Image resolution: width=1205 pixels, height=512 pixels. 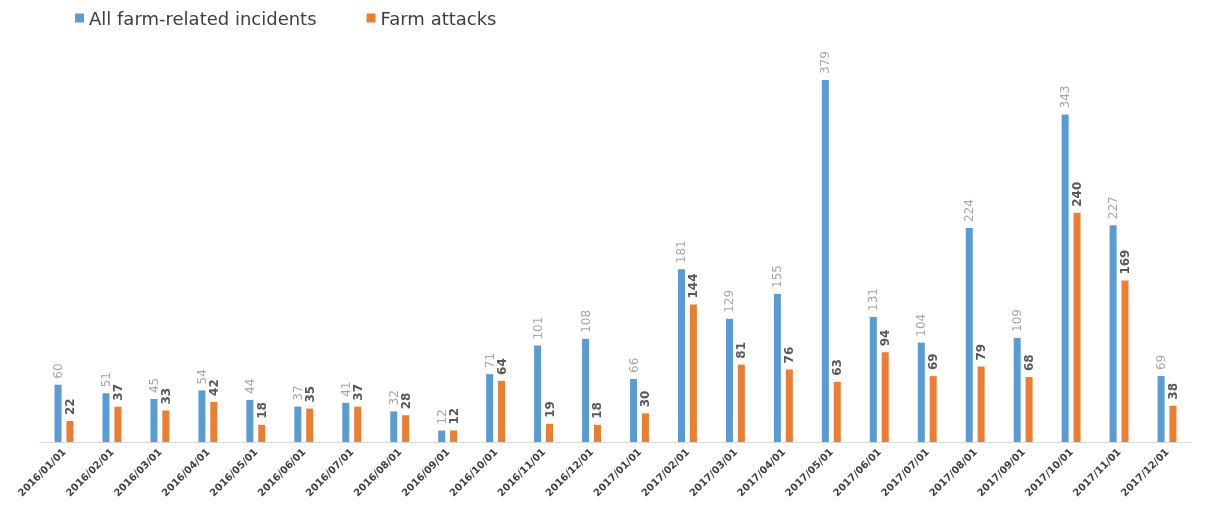 What do you see at coordinates (1113, 208) in the screenshot?
I see `data-label: 227` at bounding box center [1113, 208].